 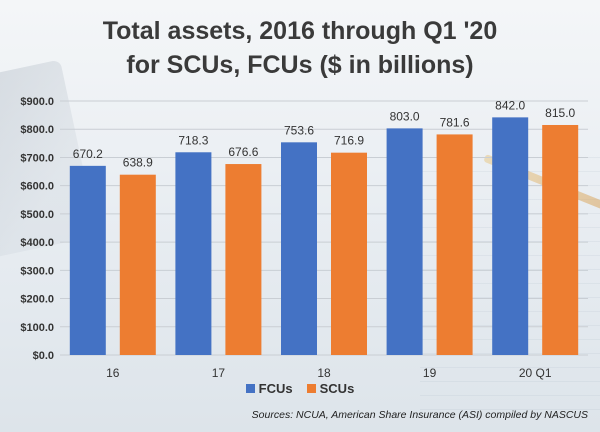 What do you see at coordinates (405, 116) in the screenshot?
I see `data-label-fcus: 803.0` at bounding box center [405, 116].